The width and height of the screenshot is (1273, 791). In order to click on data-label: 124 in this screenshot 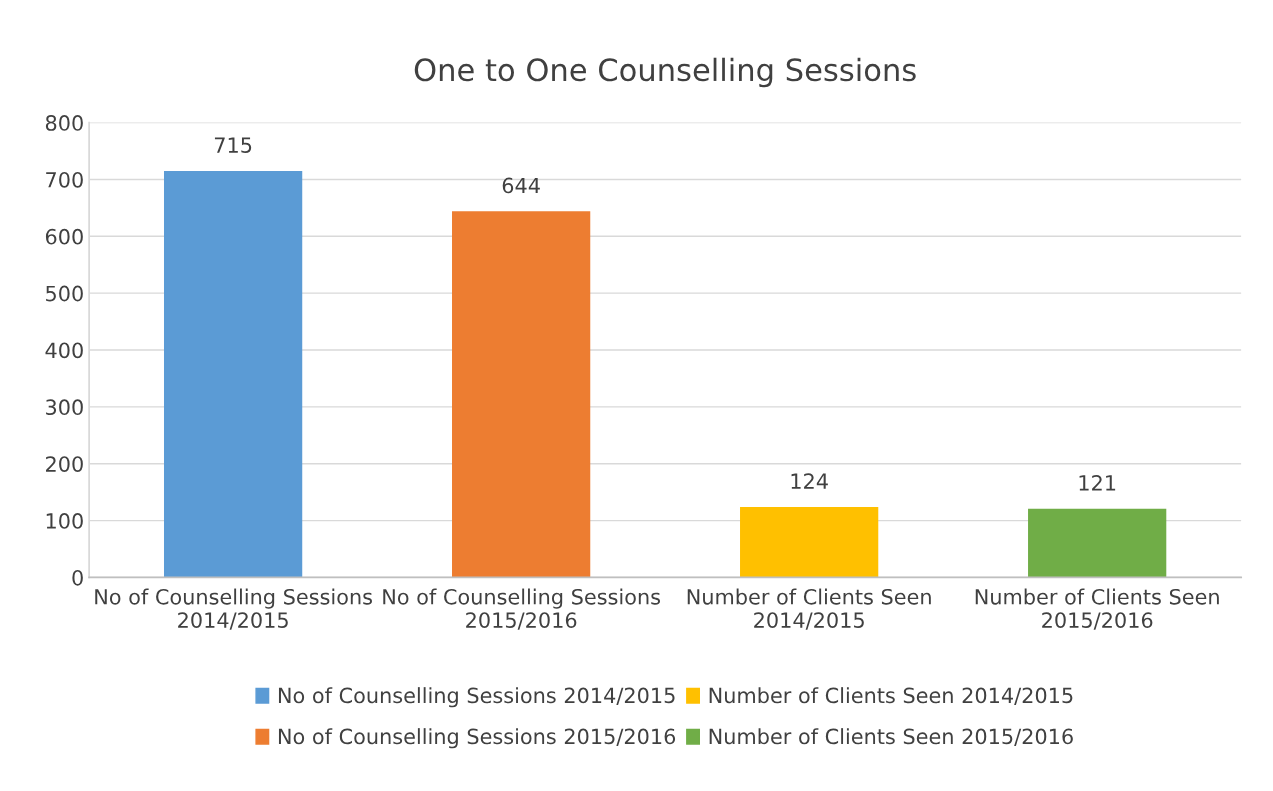, I will do `click(809, 481)`.